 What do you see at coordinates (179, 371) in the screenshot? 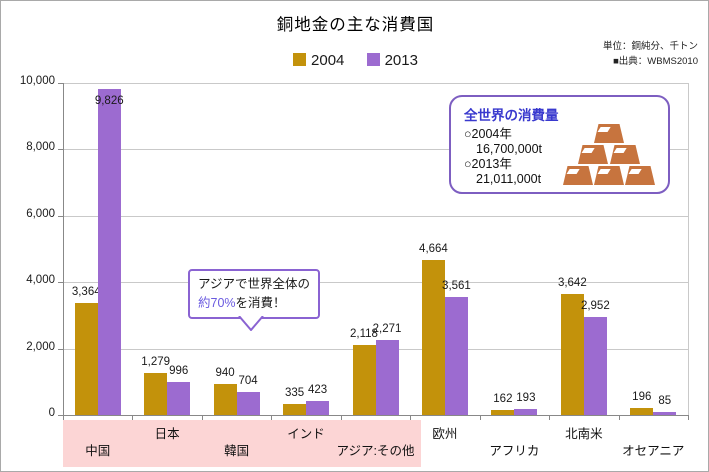
I see `bar-label-2013-1: 996` at bounding box center [179, 371].